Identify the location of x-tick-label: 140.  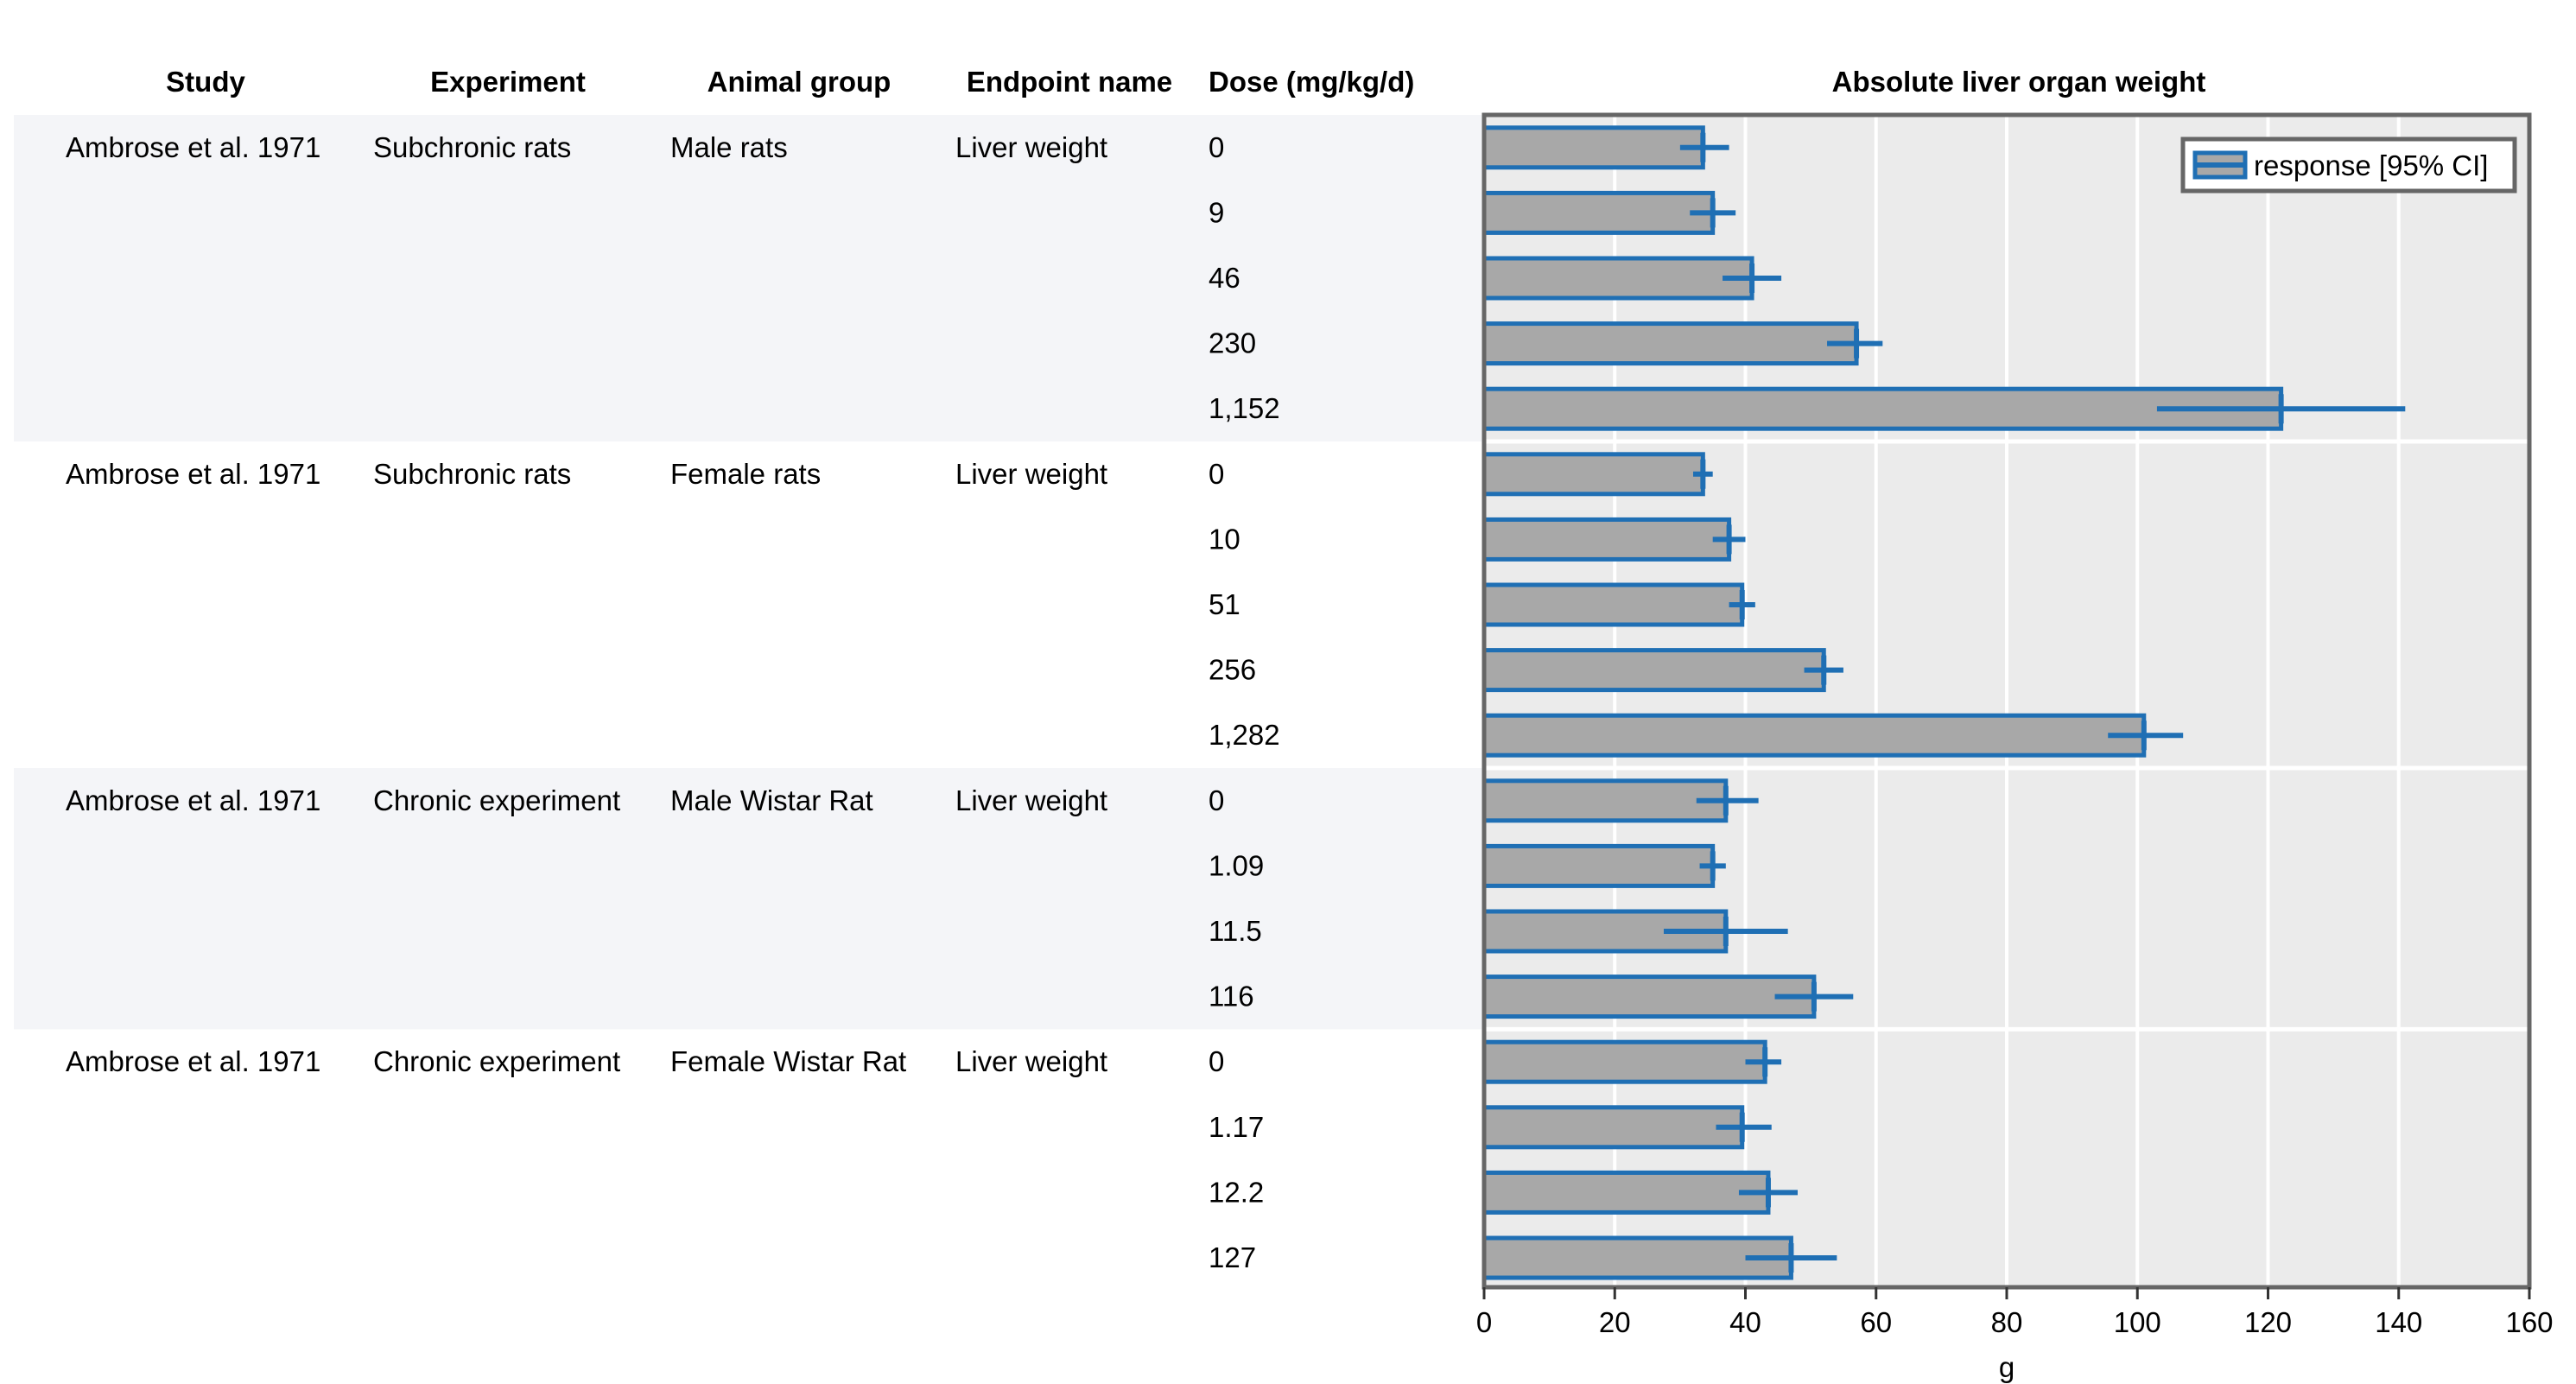
(2398, 1322).